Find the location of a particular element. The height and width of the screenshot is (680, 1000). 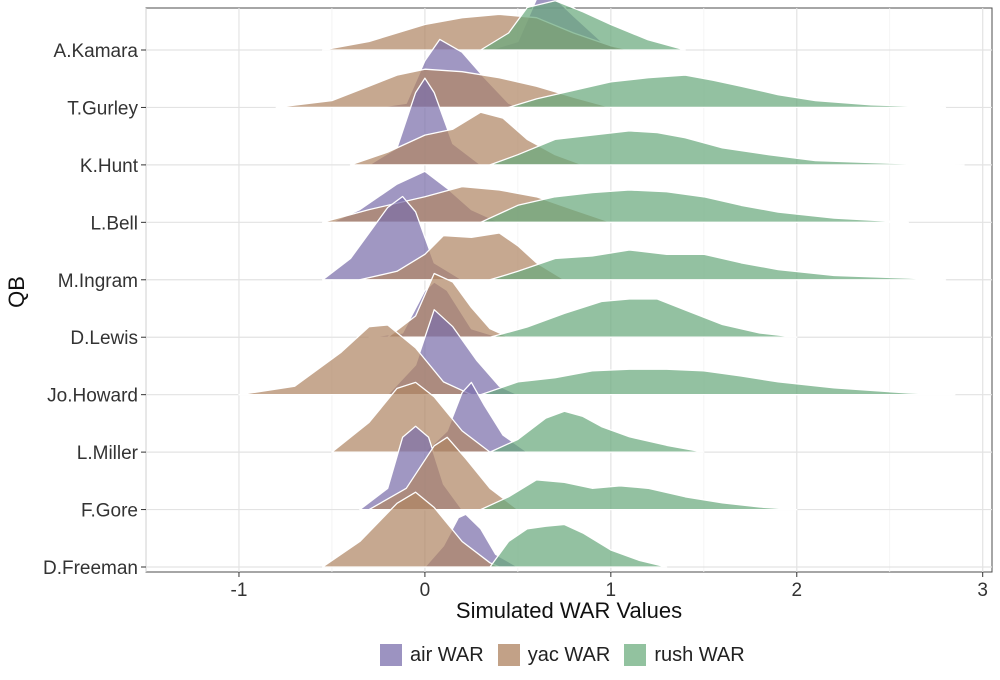

x-tick-label: 2 is located at coordinates (796, 590).